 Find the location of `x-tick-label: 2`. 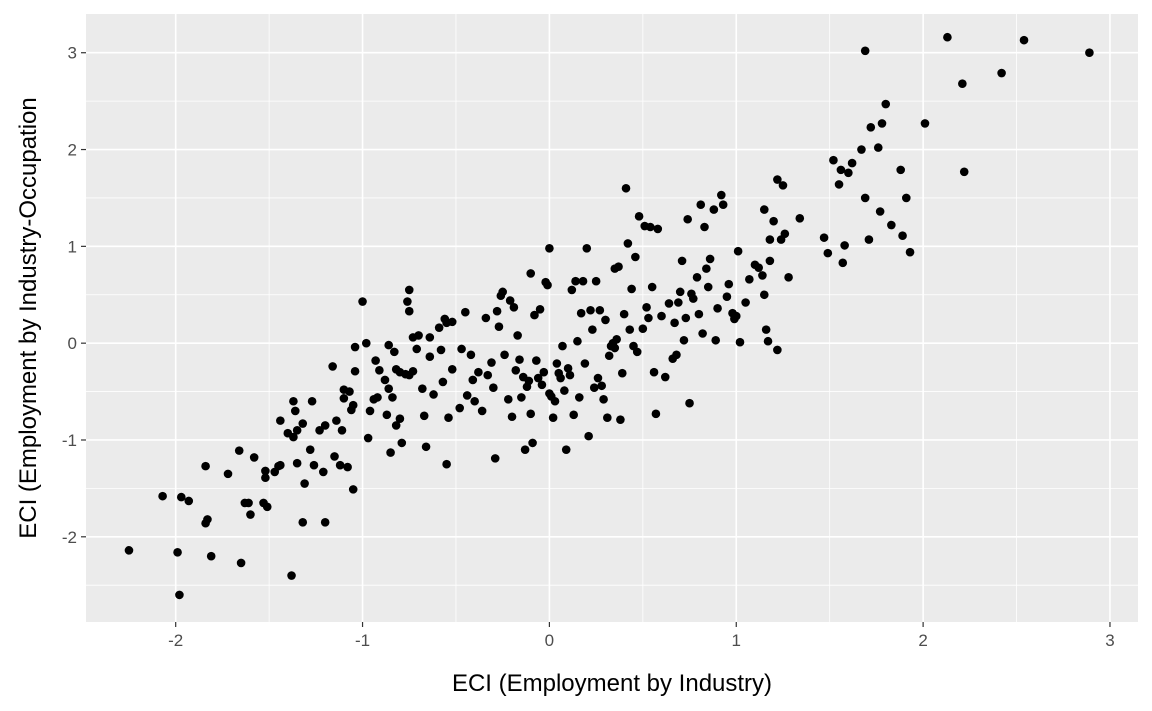

x-tick-label: 2 is located at coordinates (922, 640).